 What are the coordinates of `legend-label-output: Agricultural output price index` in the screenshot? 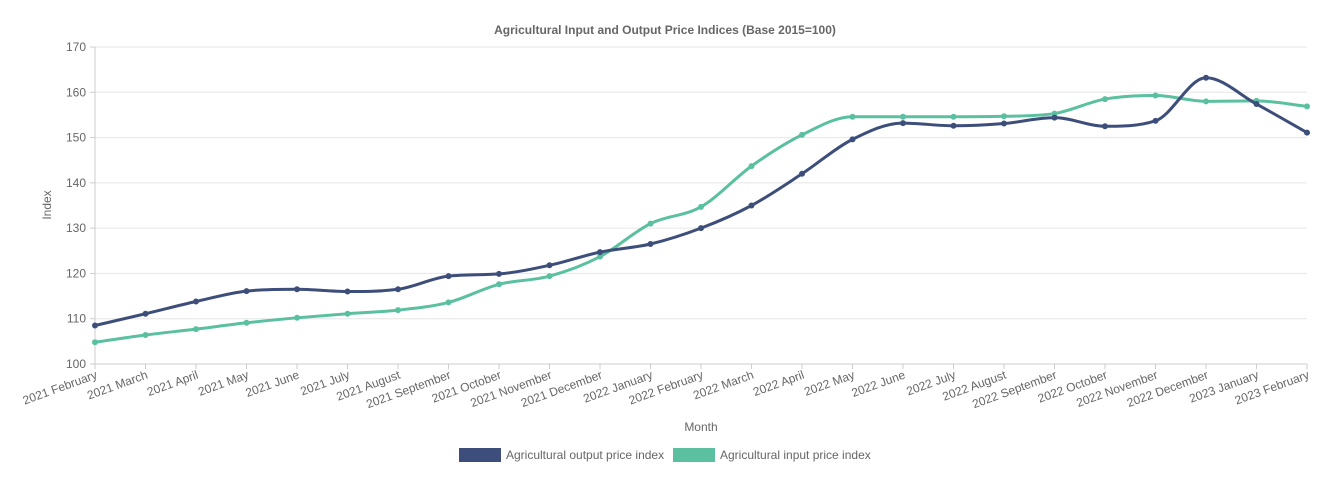 It's located at (585, 455).